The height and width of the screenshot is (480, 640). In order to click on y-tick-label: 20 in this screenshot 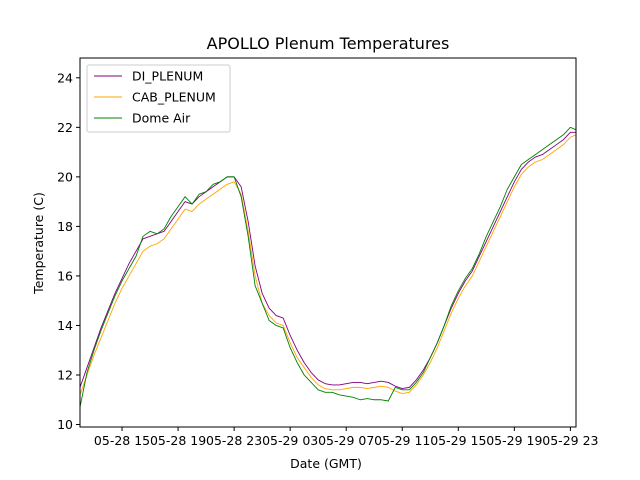, I will do `click(65, 176)`.